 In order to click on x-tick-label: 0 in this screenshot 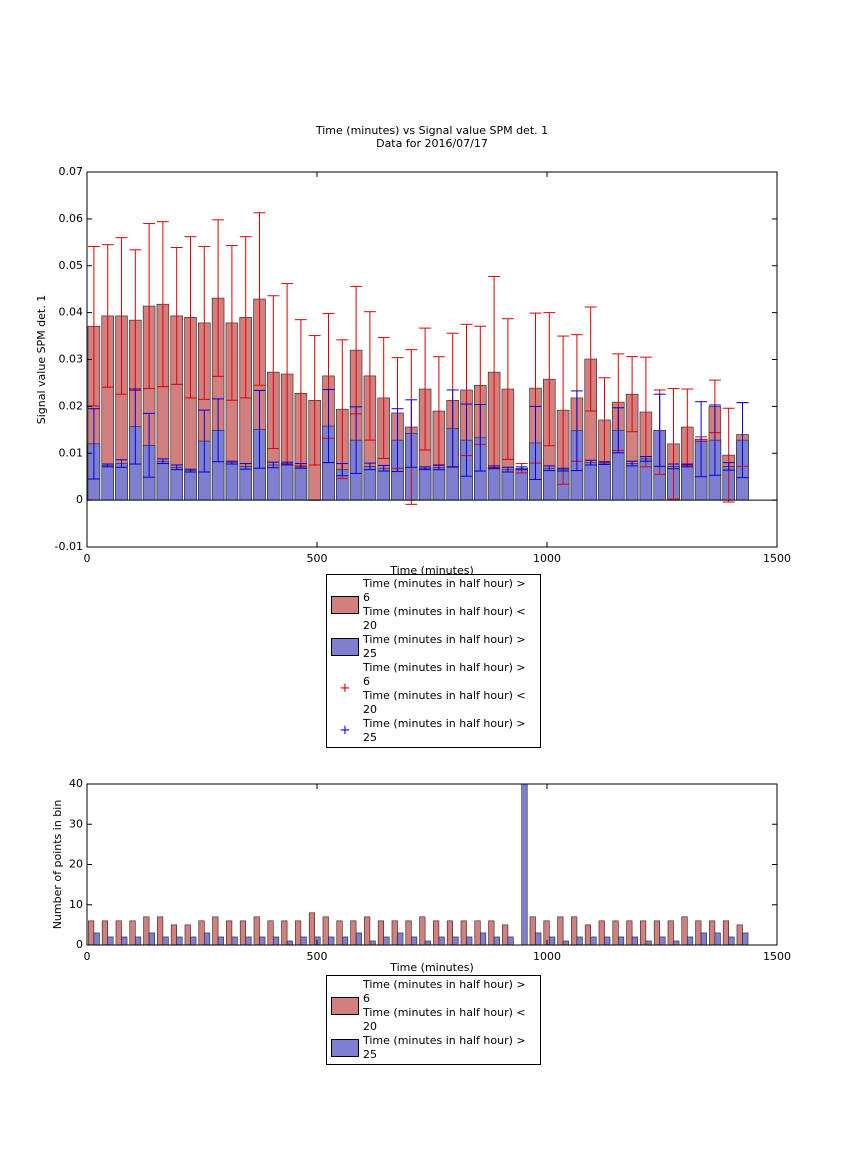, I will do `click(87, 558)`.